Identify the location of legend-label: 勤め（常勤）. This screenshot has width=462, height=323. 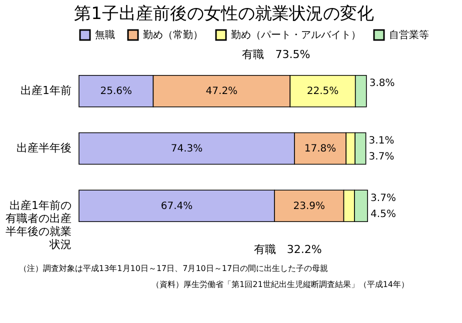
(173, 35).